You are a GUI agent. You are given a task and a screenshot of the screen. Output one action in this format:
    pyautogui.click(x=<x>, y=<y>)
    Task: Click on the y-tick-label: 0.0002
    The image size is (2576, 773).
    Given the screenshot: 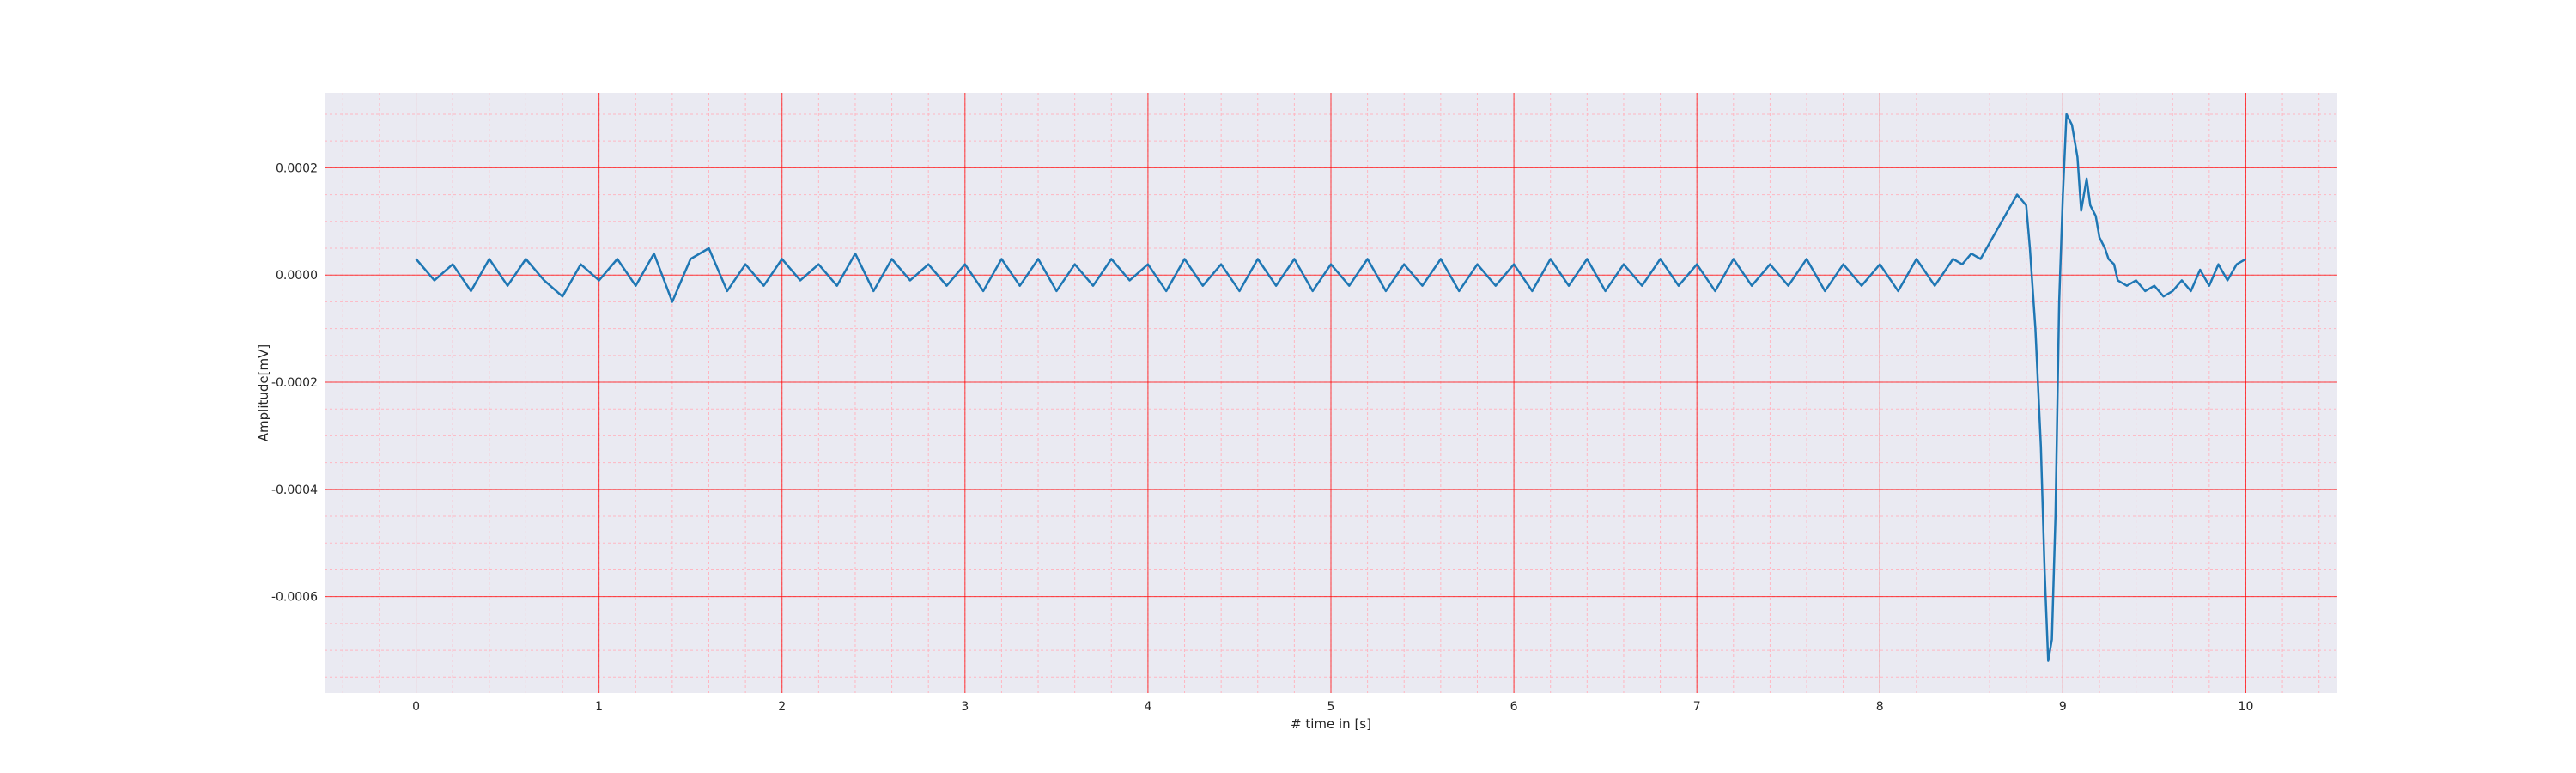 What is the action you would take?
    pyautogui.click(x=297, y=168)
    